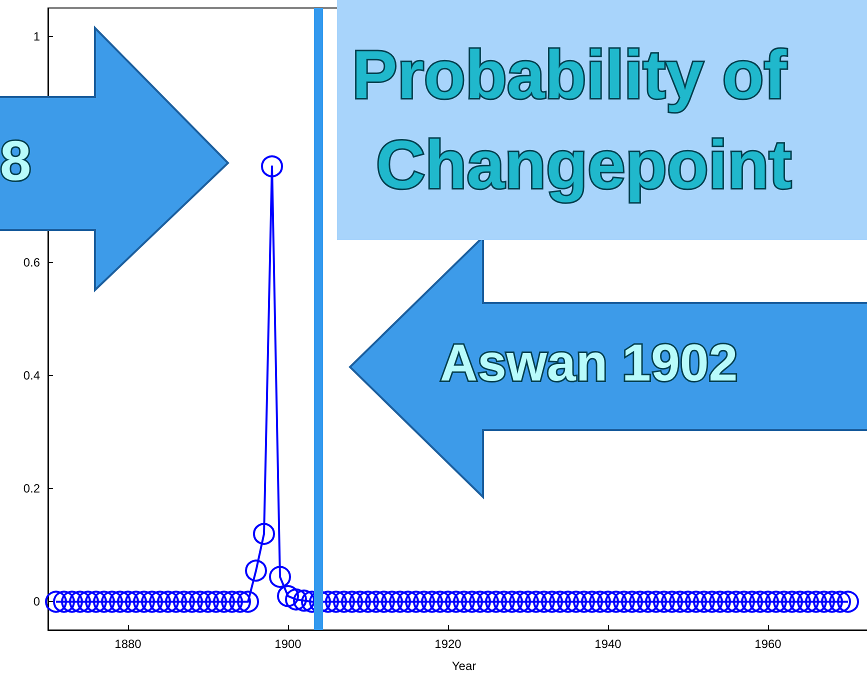 Image resolution: width=867 pixels, height=691 pixels. I want to click on annotation: Aswan 1902, so click(589, 363).